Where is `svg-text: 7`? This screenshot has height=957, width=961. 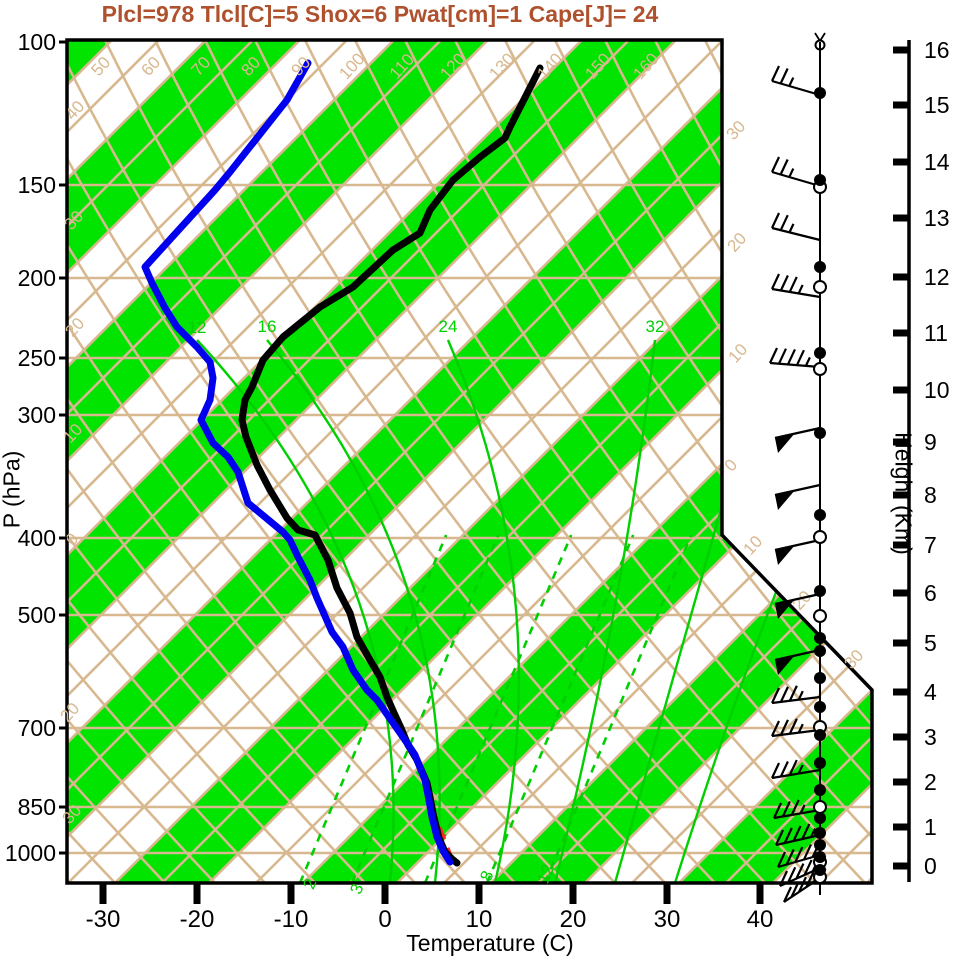
svg-text: 7 is located at coordinates (930, 545).